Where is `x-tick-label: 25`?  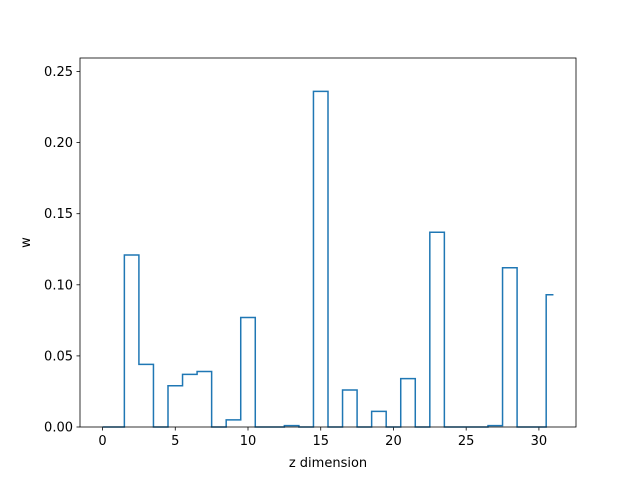 x-tick-label: 25 is located at coordinates (466, 441).